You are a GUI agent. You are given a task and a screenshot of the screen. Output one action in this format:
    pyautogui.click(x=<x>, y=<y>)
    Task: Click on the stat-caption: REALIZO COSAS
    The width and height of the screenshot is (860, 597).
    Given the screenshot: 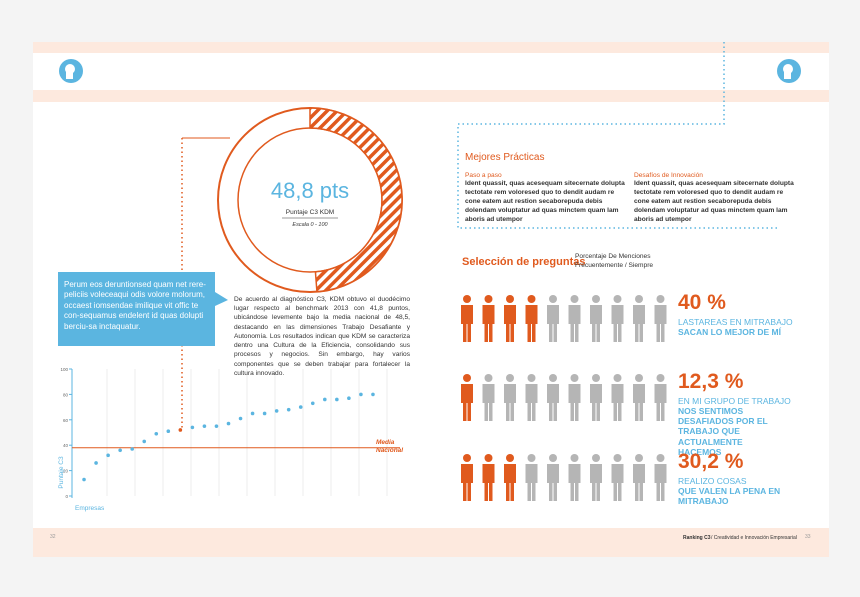 What is the action you would take?
    pyautogui.click(x=712, y=481)
    